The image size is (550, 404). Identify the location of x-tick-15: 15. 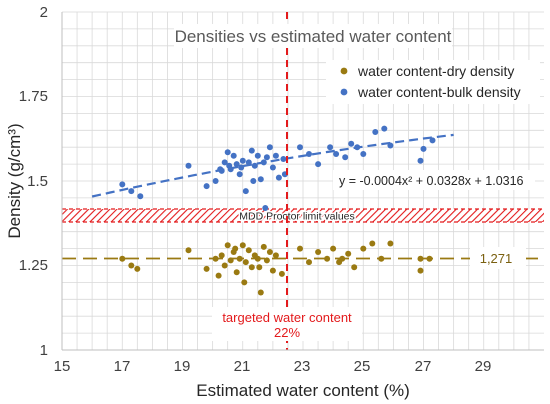
(62, 366).